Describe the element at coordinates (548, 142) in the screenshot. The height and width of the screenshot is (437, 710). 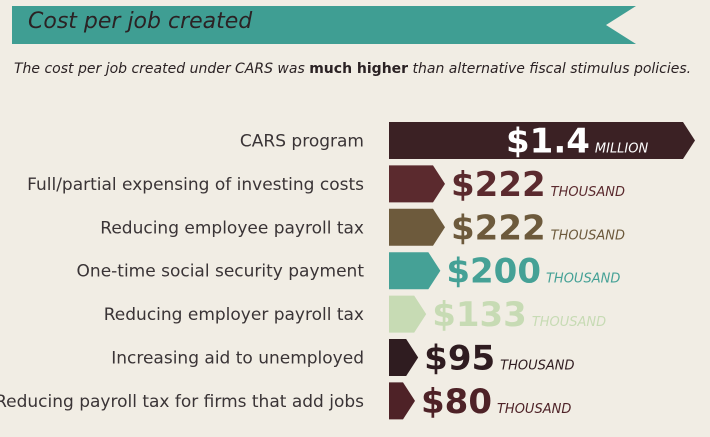
I see `value-label: $1.4` at that location.